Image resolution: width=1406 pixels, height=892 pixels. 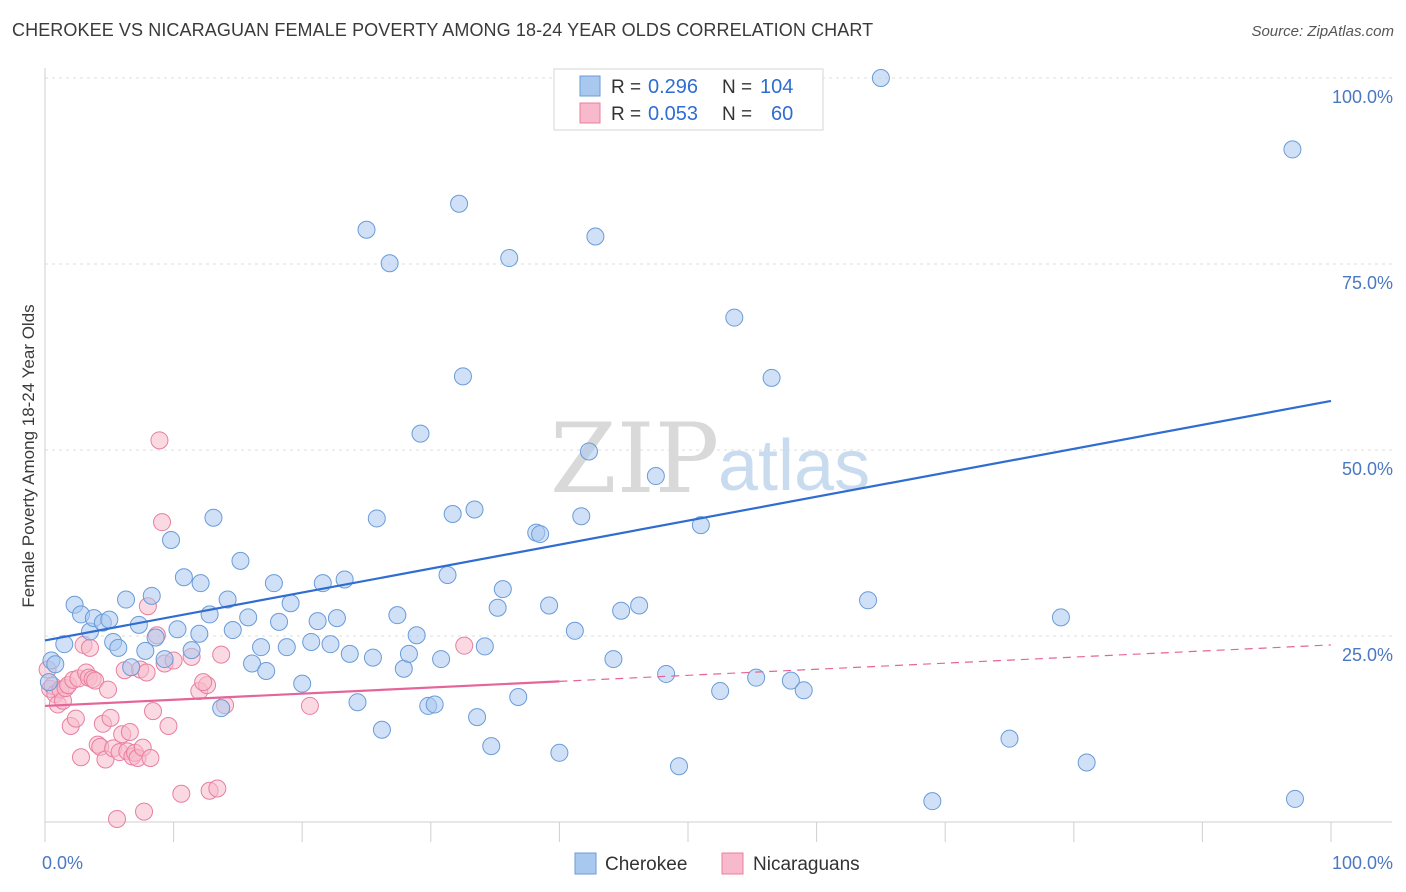 What do you see at coordinates (590, 86) in the screenshot?
I see `cherokee-swatch` at bounding box center [590, 86].